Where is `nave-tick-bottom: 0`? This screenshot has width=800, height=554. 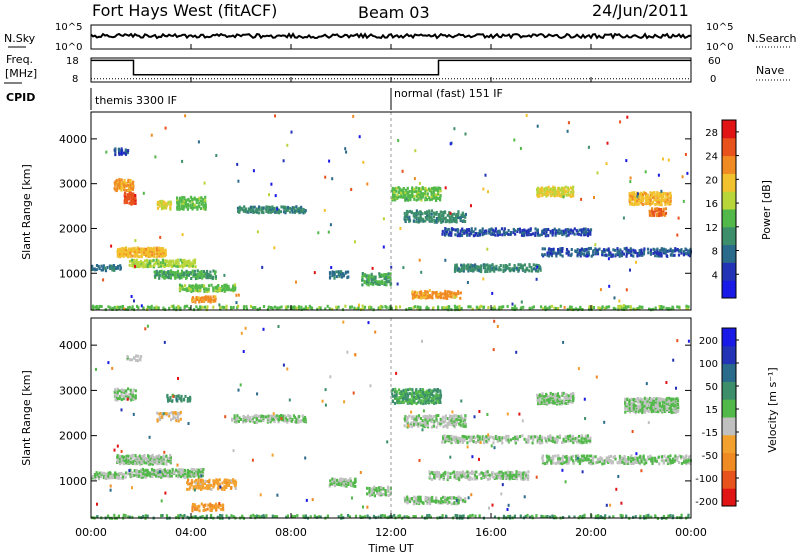 nave-tick-bottom: 0 is located at coordinates (713, 79).